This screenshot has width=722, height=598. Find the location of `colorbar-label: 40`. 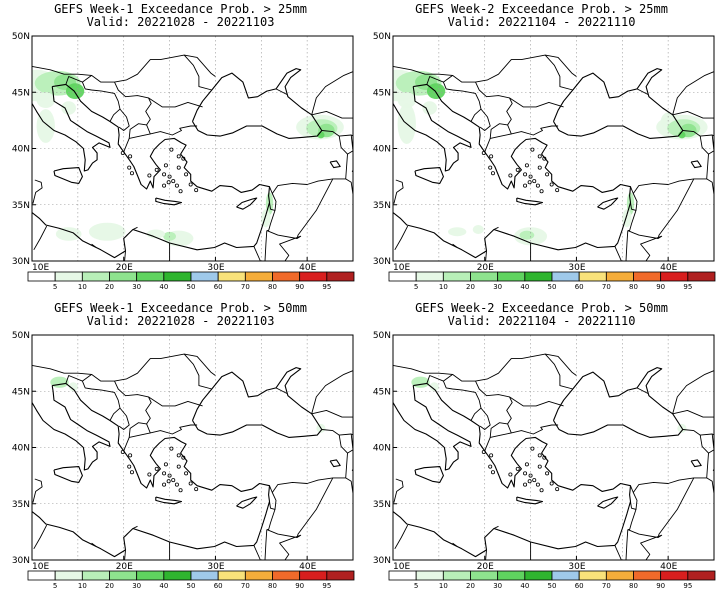

colorbar-label: 40 is located at coordinates (163, 586).